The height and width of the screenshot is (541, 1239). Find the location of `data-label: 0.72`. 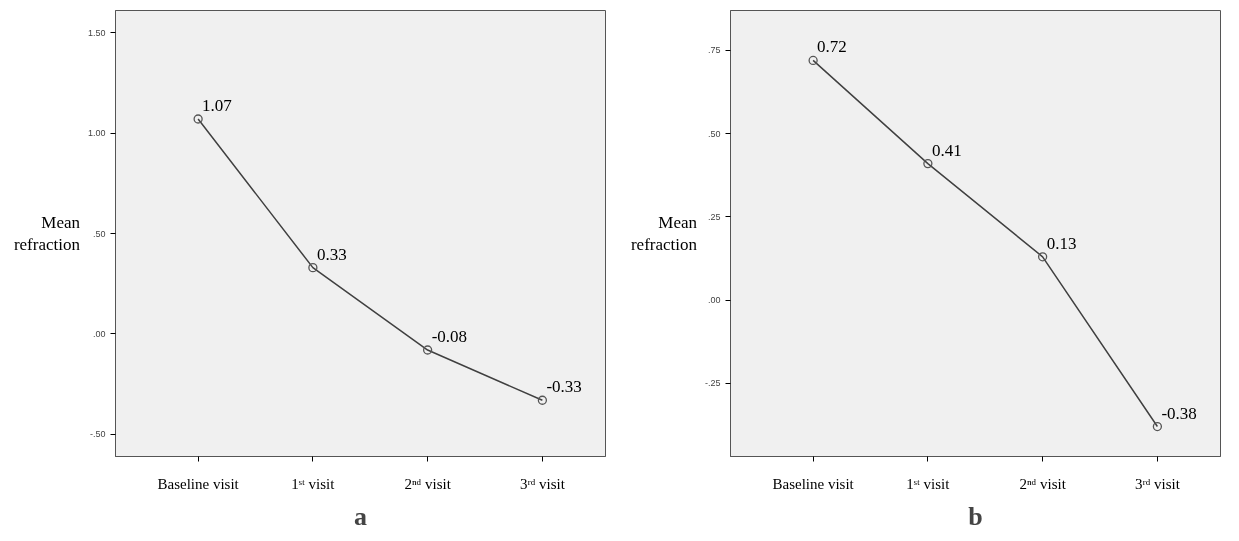

data-label: 0.72 is located at coordinates (832, 47).